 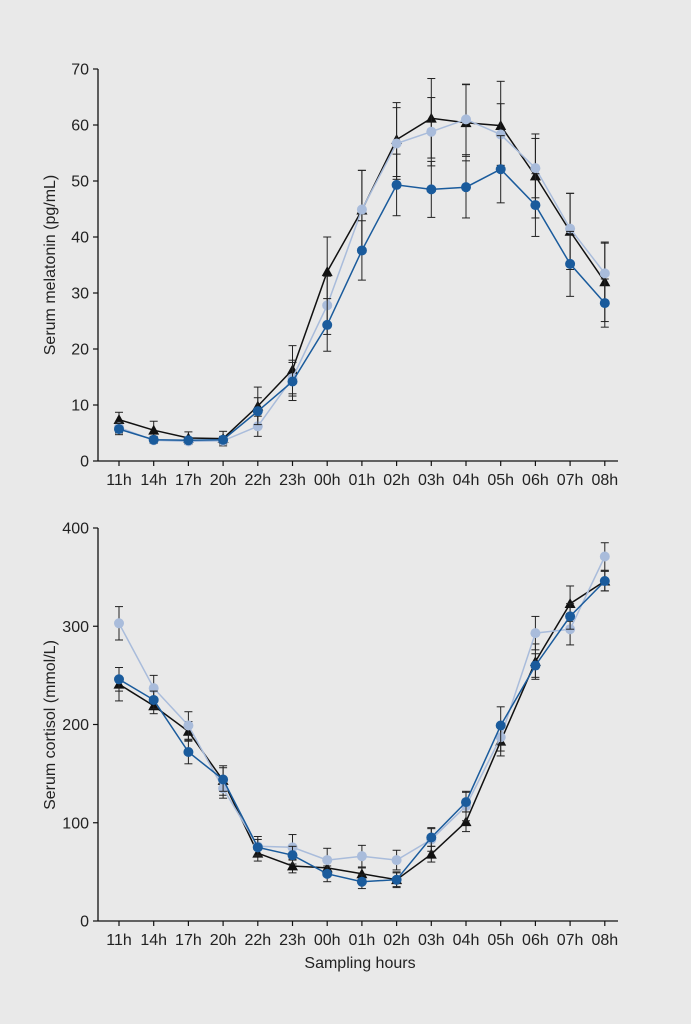 I want to click on cortisol-x-axis-label: Sampling hours, so click(x=359, y=963).